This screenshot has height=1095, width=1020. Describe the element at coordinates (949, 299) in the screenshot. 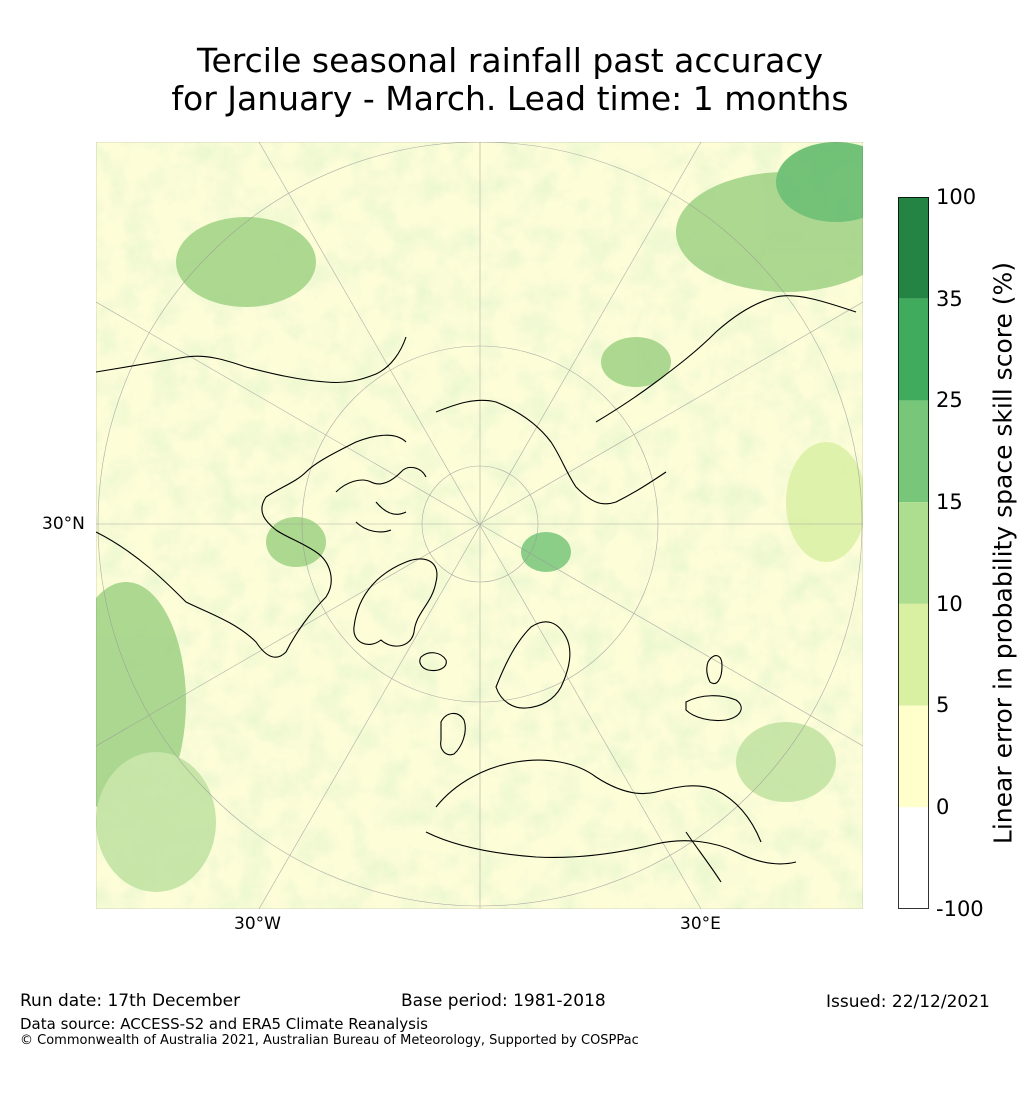

I see `colorbar-tick-35: 35` at that location.